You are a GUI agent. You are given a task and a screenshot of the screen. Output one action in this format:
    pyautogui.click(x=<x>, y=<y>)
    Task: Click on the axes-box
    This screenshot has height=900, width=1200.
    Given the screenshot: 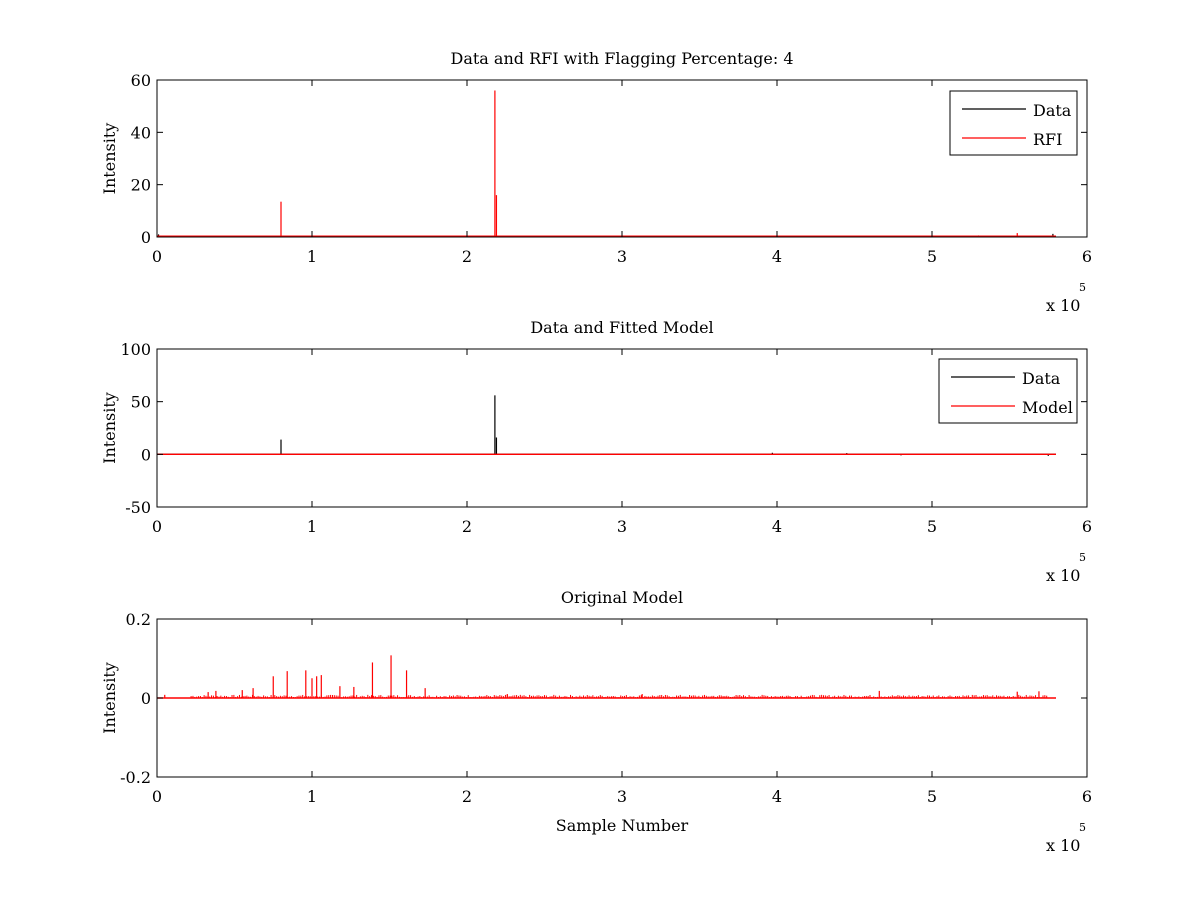 What is the action you would take?
    pyautogui.click(x=622, y=158)
    